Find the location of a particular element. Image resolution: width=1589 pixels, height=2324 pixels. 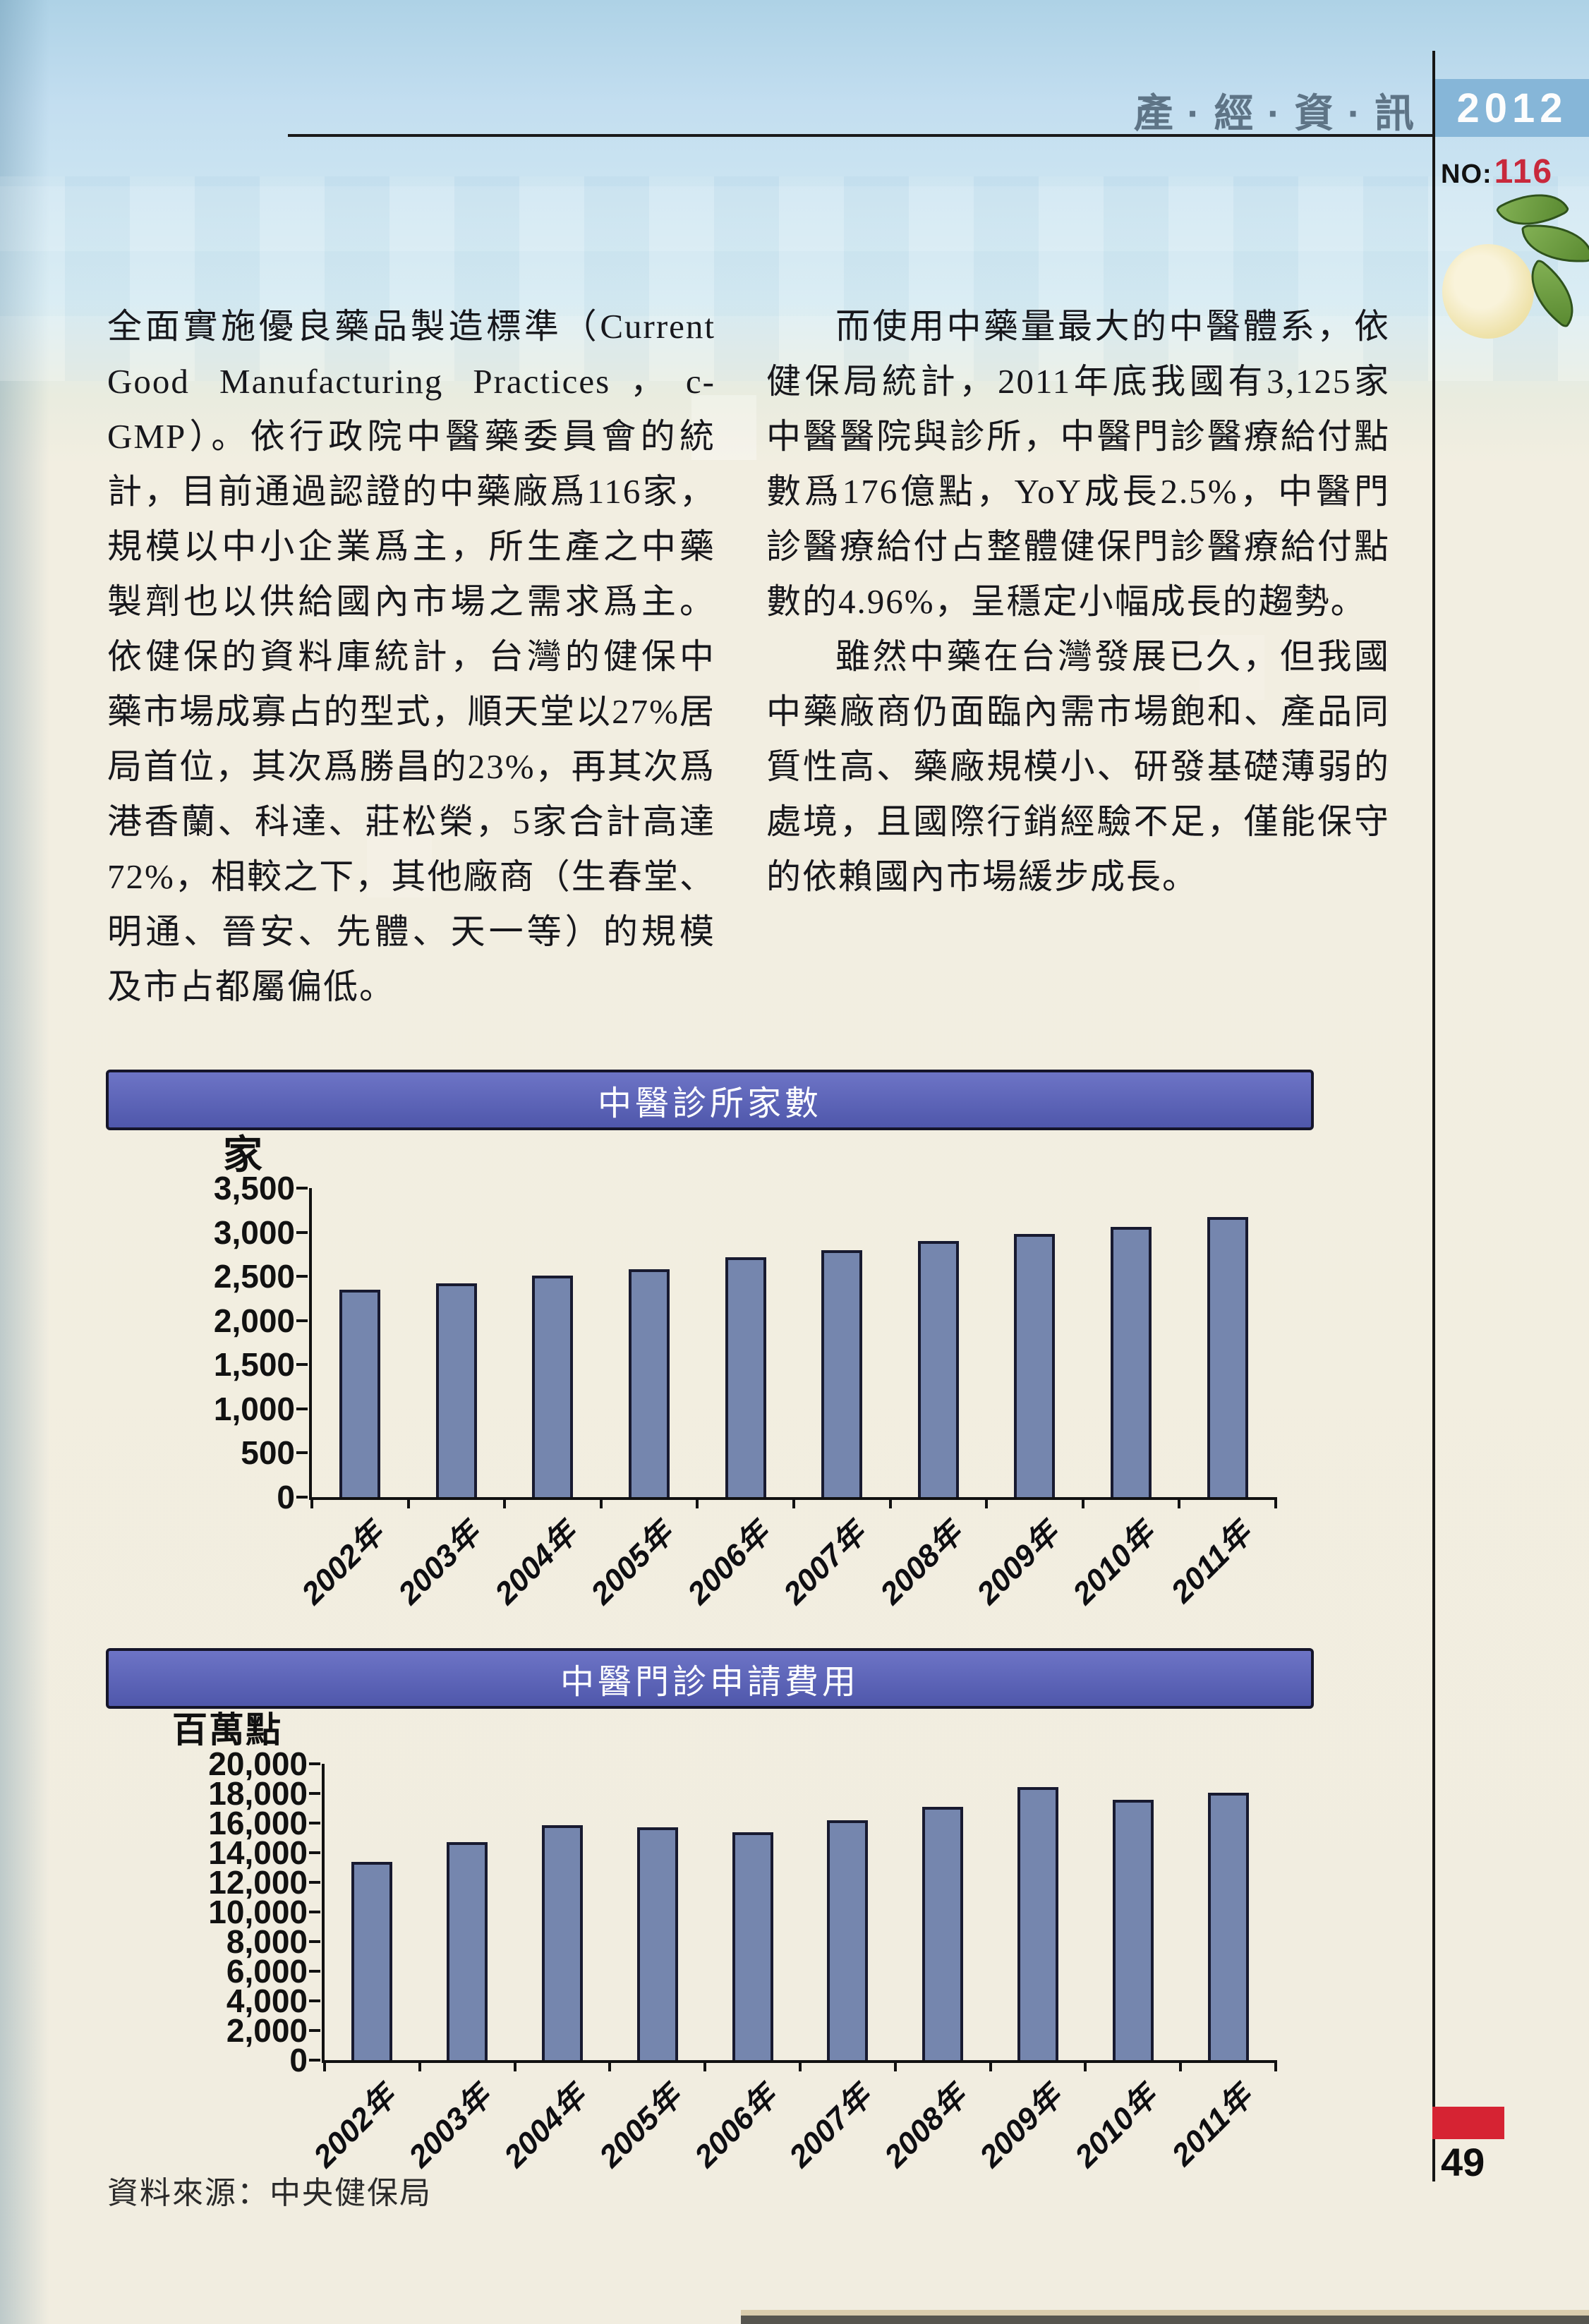

chart-title-banner: 中醫診所家數 is located at coordinates (710, 1100).